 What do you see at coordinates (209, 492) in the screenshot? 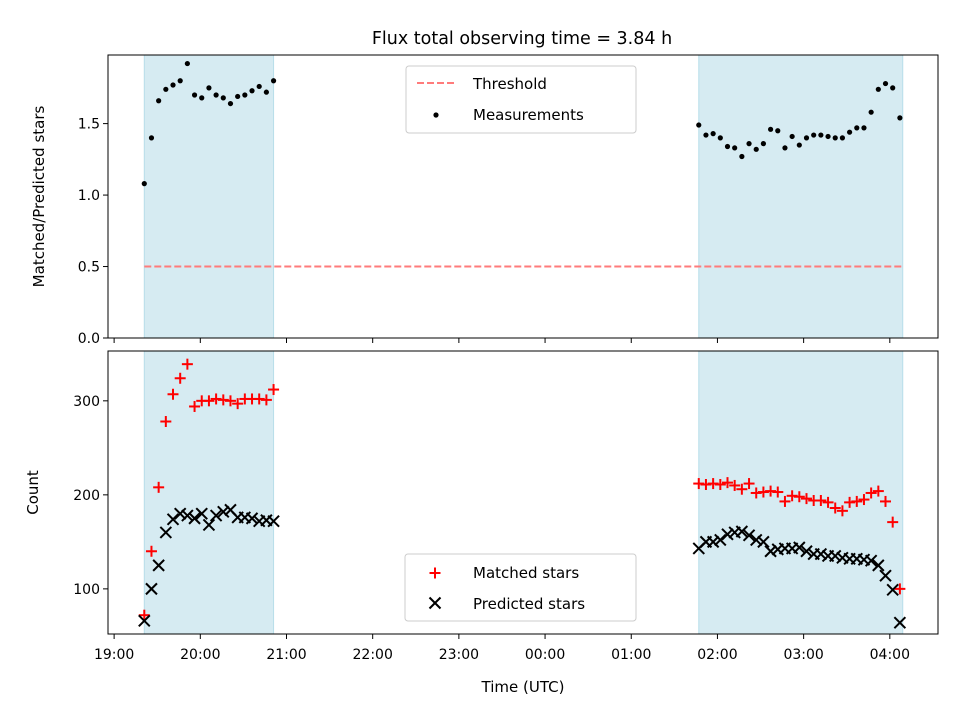
I see `observing-window` at bounding box center [209, 492].